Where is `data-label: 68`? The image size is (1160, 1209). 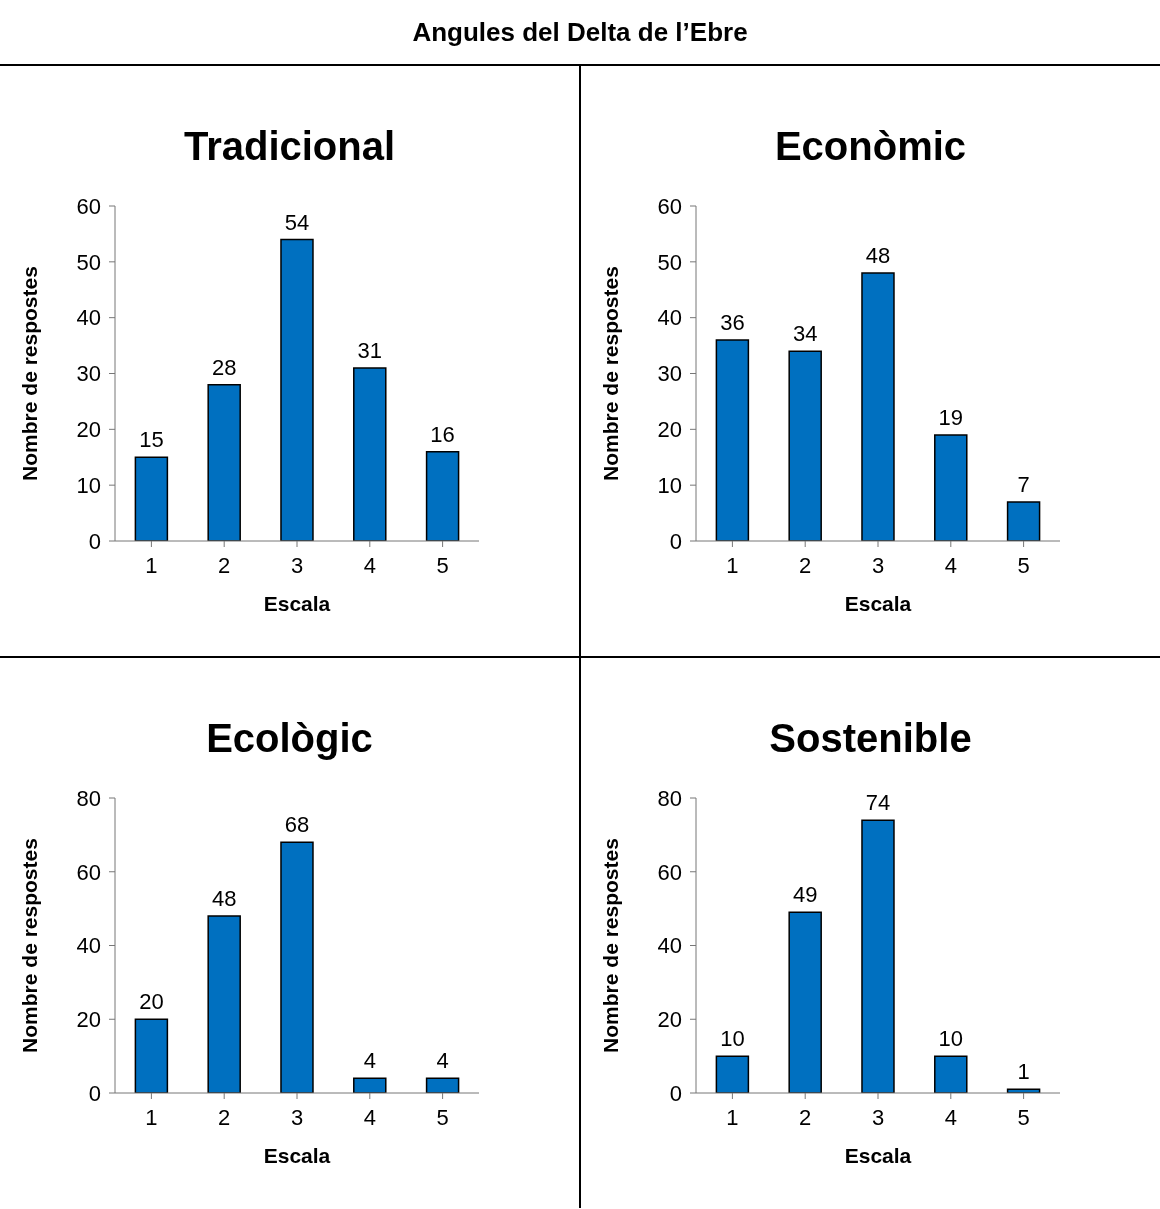
data-label: 68 is located at coordinates (297, 825).